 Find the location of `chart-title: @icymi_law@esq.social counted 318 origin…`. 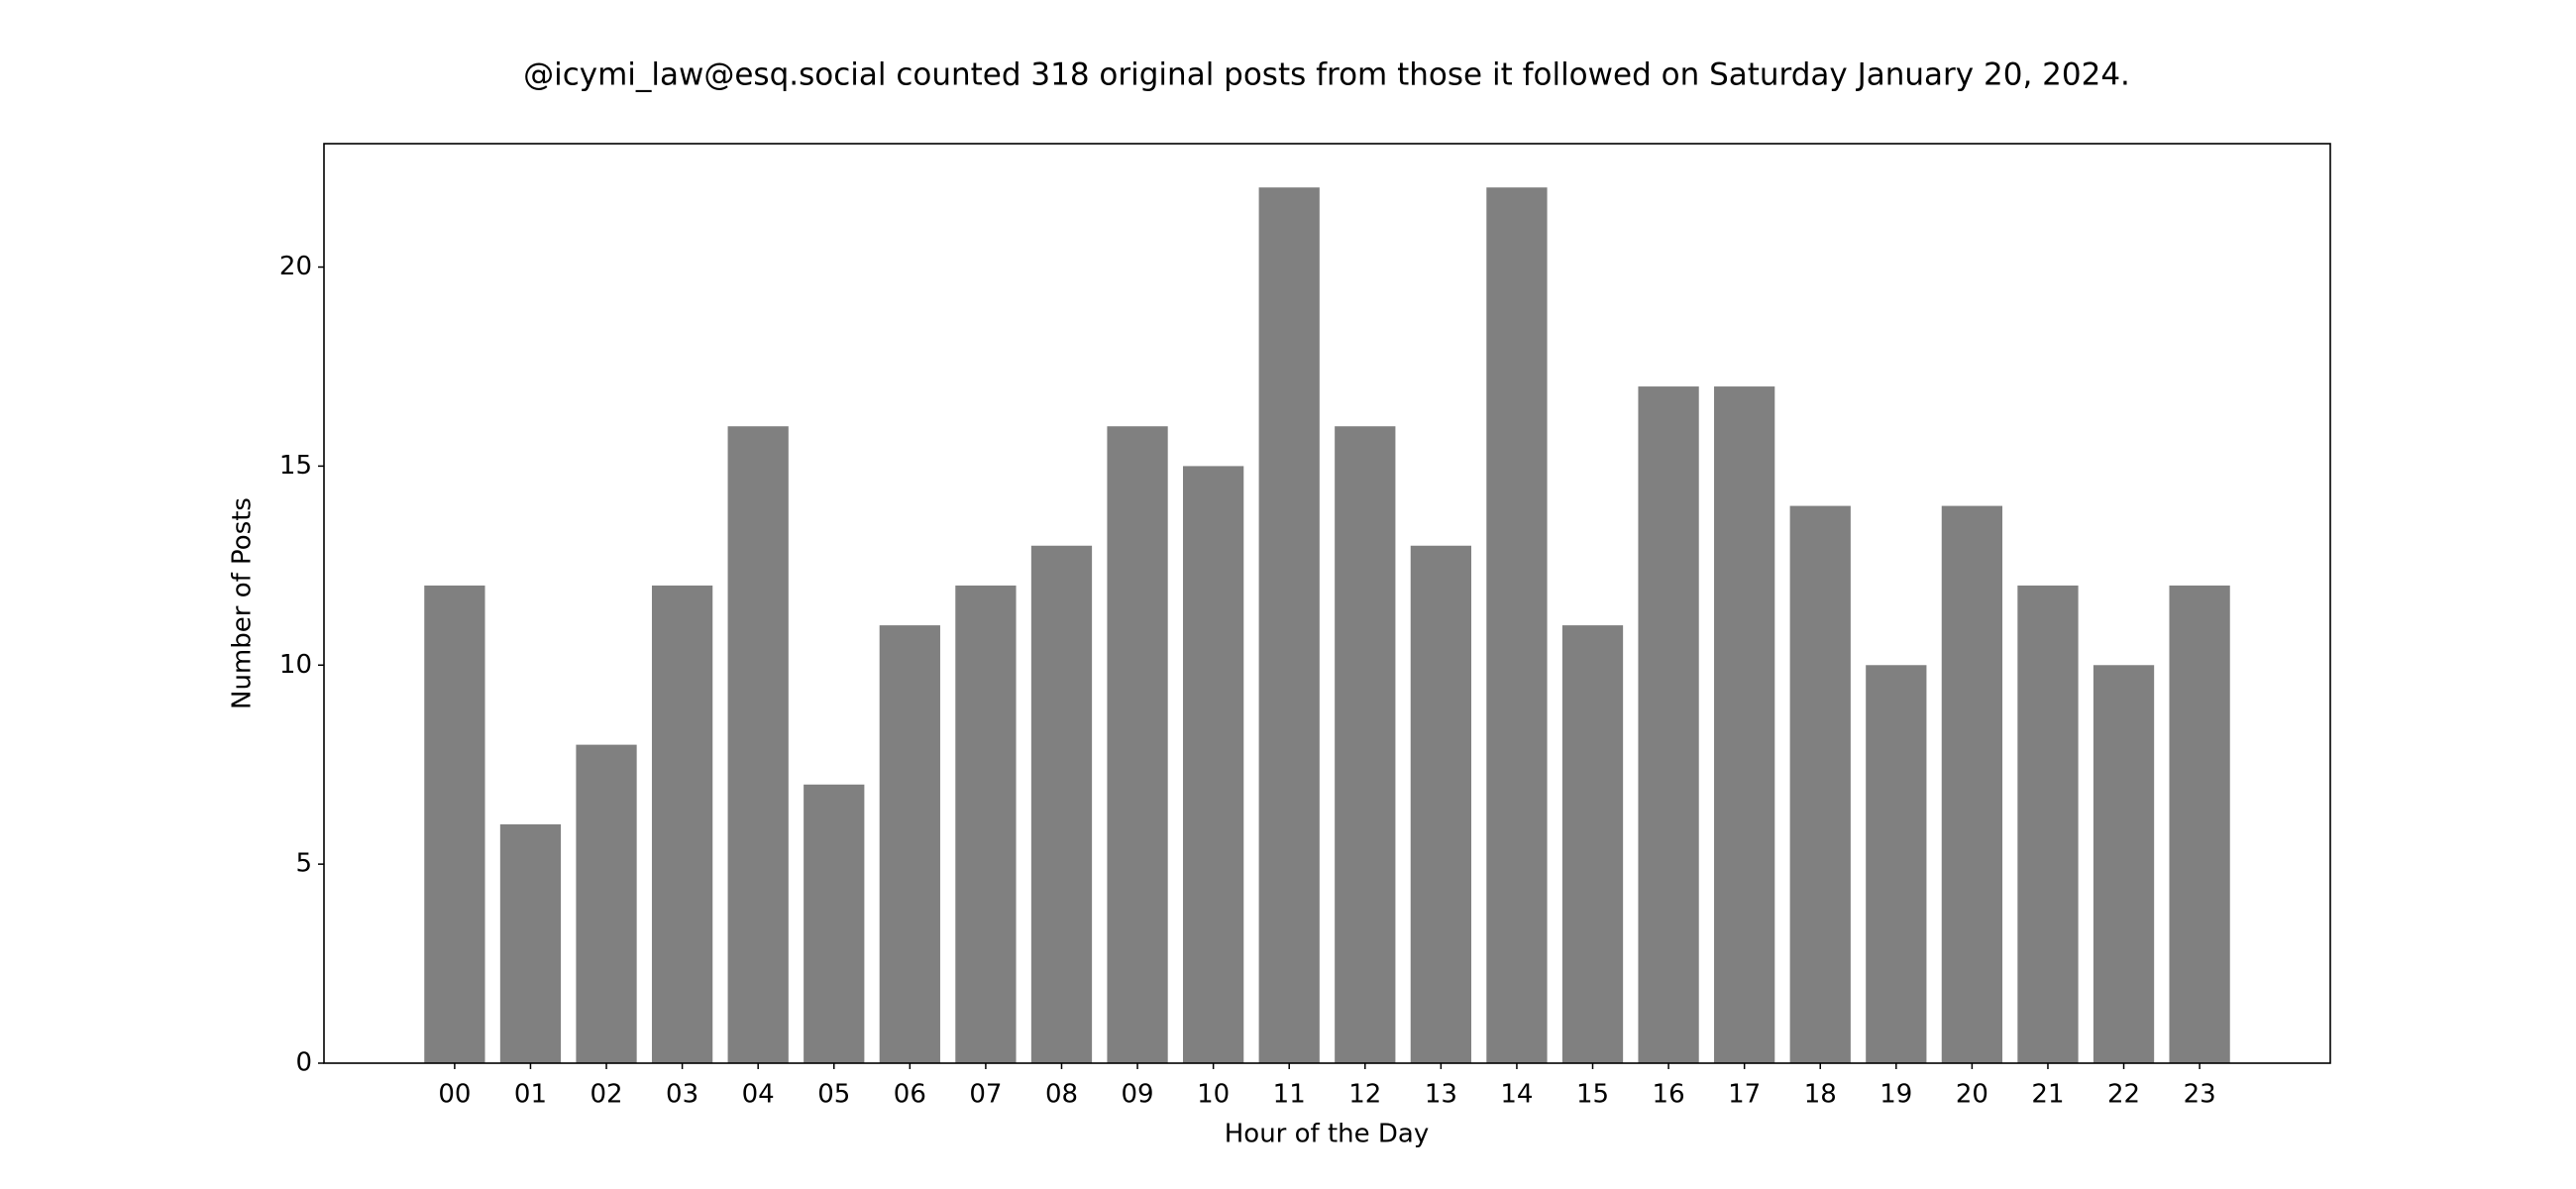

chart-title: @icymi_law@esq.social counted 318 origin… is located at coordinates (1326, 75).